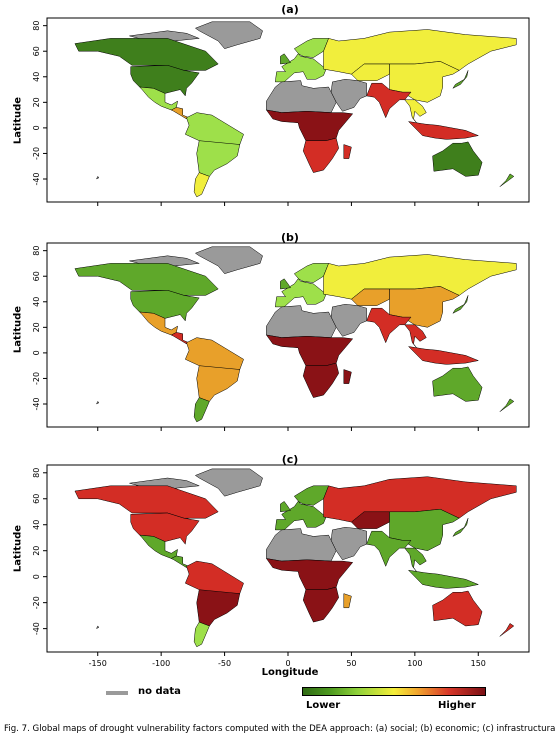  I want to click on x-tick-label: 100, so click(414, 663).